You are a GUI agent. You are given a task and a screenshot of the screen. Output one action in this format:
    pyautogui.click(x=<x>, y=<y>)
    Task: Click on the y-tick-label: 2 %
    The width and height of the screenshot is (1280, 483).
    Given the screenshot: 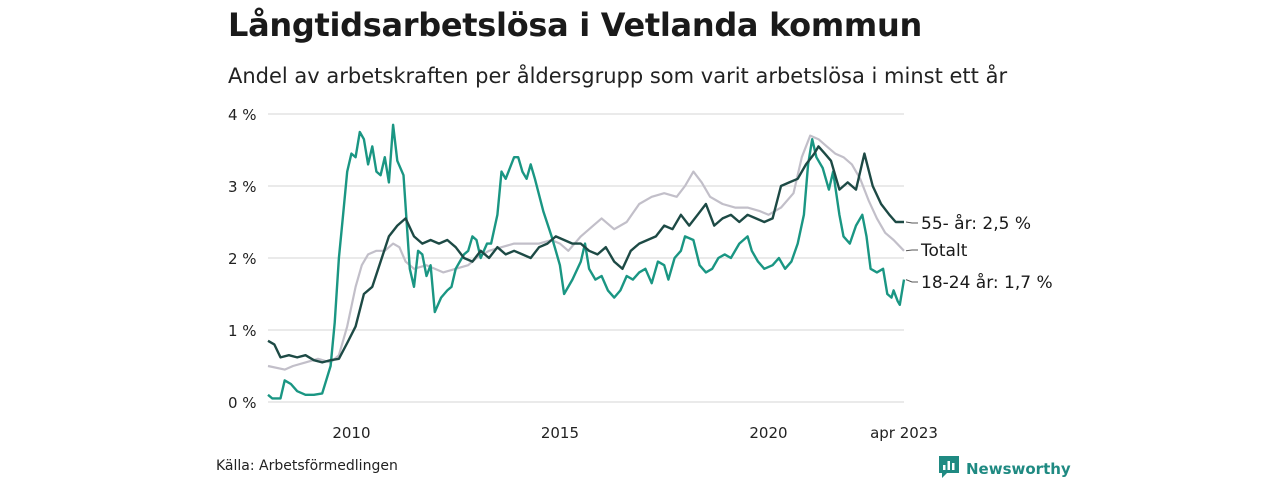 What is the action you would take?
    pyautogui.click(x=242, y=259)
    